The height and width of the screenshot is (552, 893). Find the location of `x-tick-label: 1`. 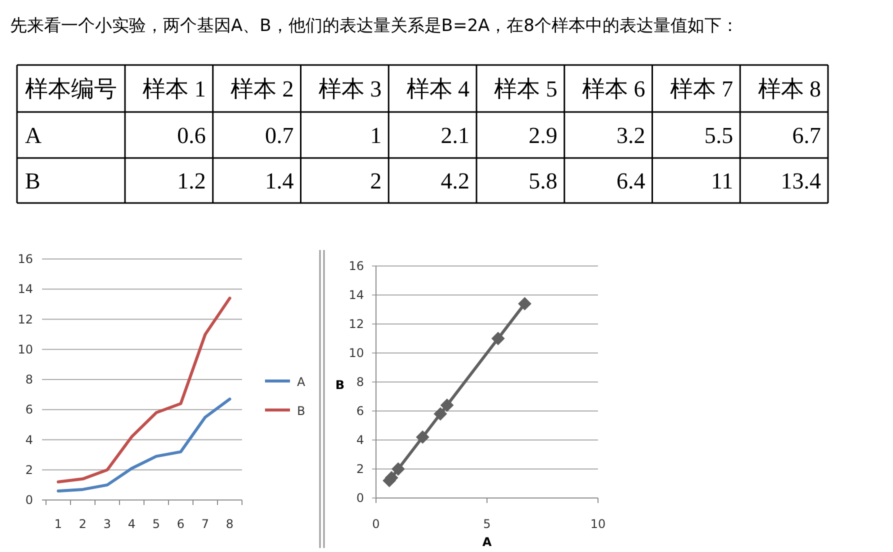

x-tick-label: 1 is located at coordinates (58, 524).